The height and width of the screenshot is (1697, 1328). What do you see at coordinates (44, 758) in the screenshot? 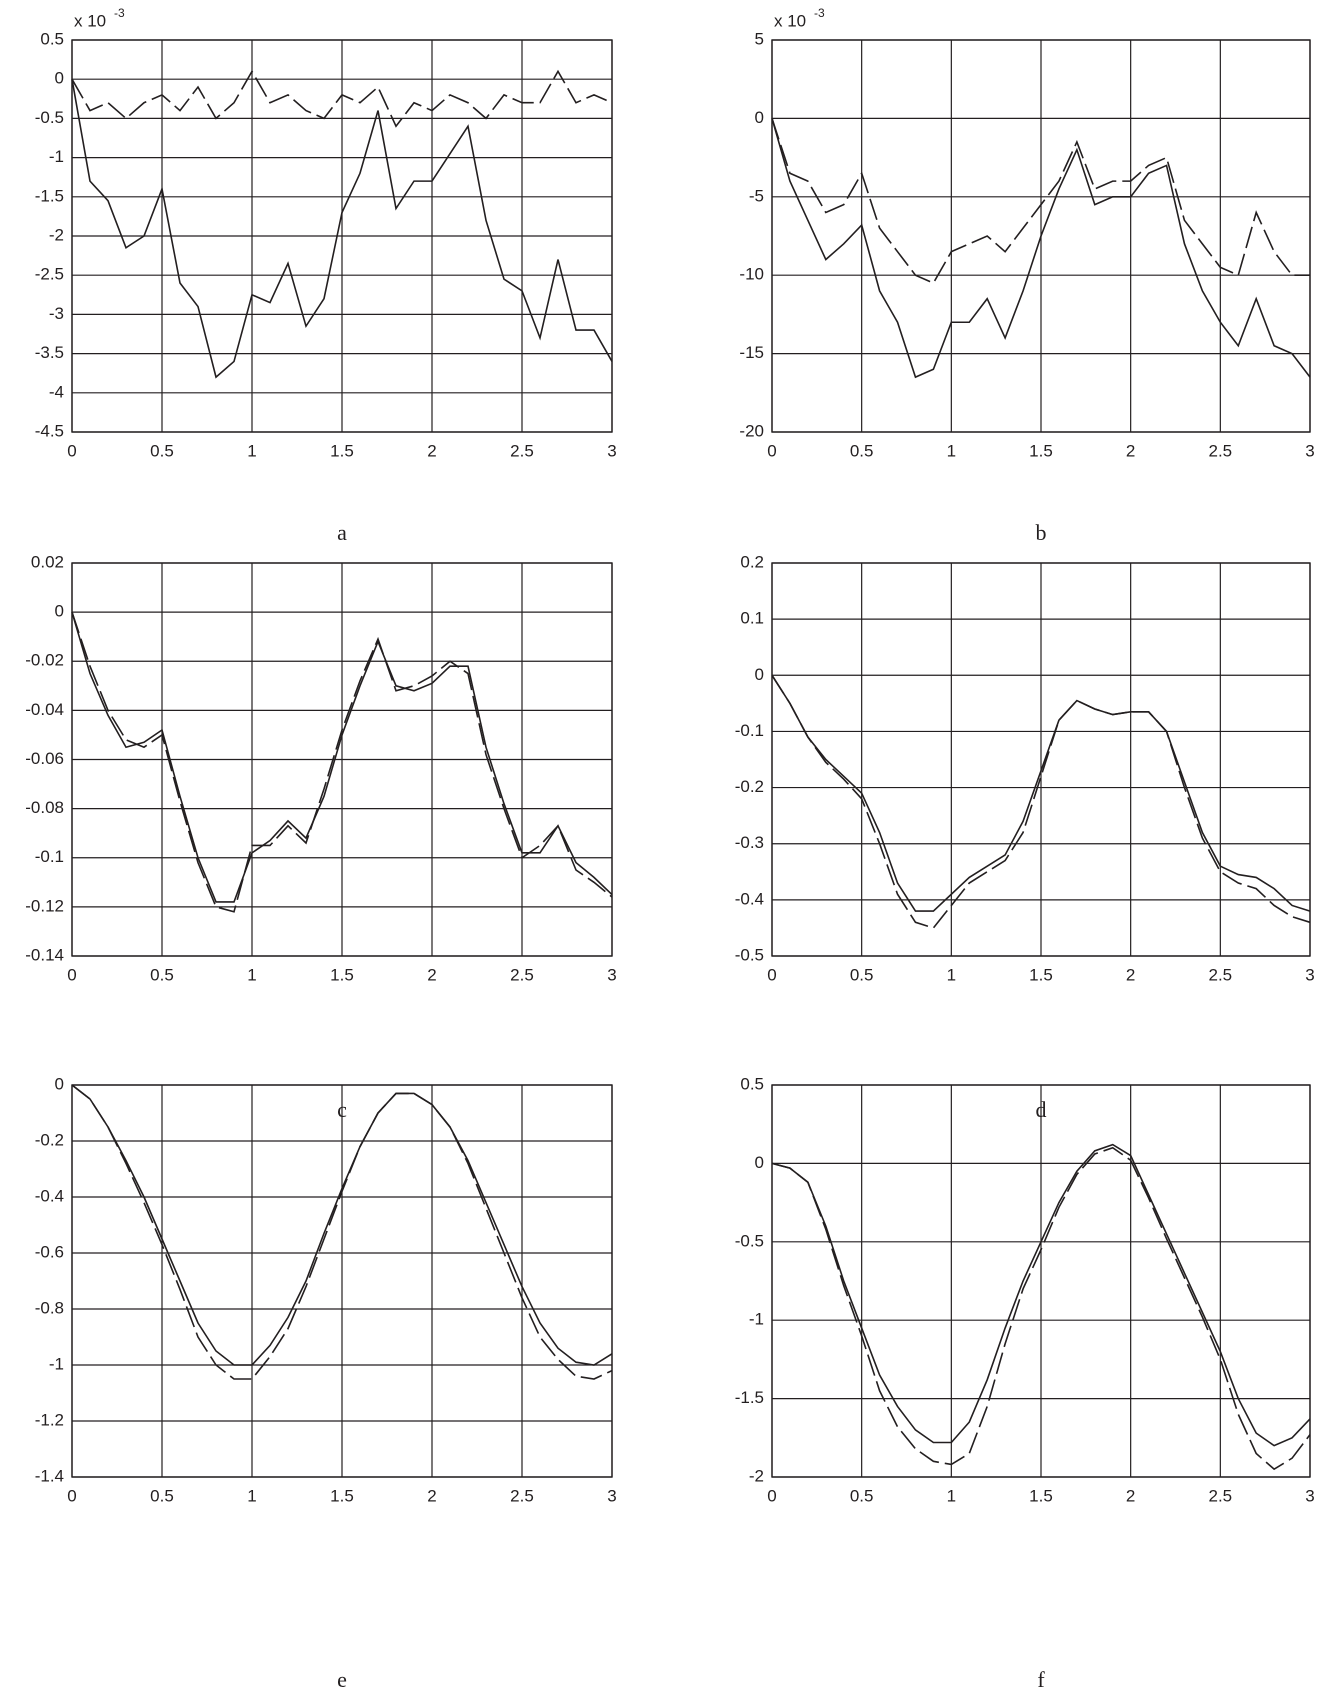
I see `y-tick-label: -0.06` at bounding box center [44, 758].